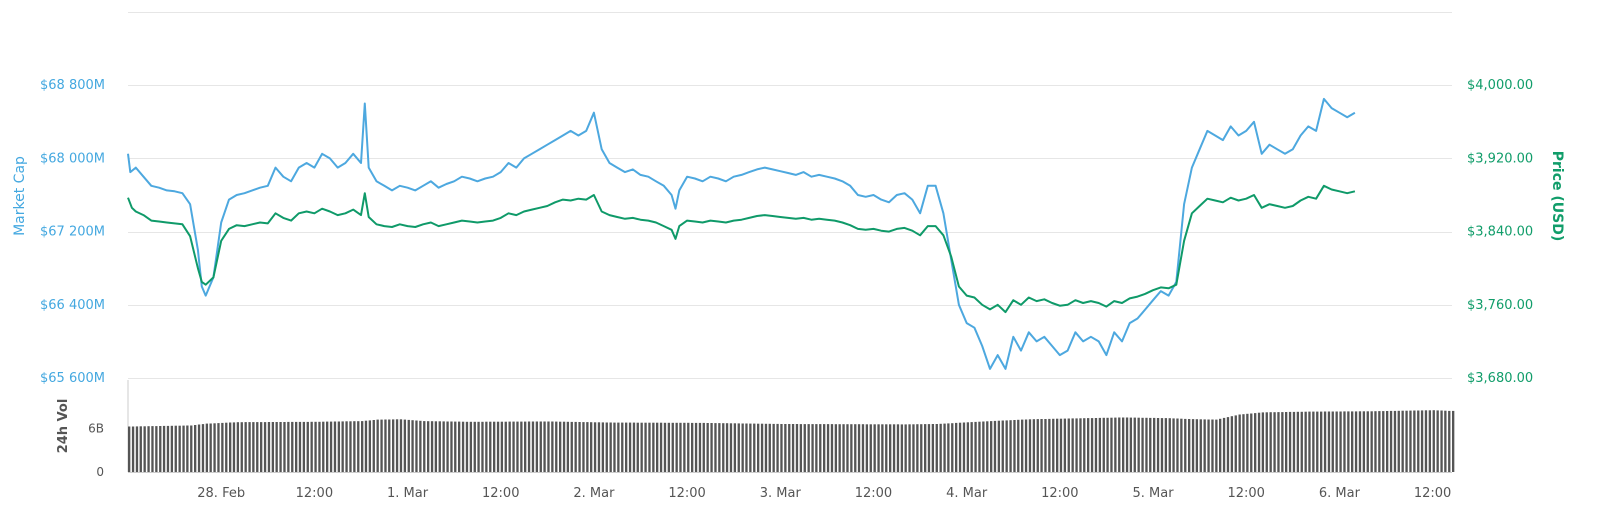  Describe the element at coordinates (72, 158) in the screenshot. I see `left-tick-label: $68 000M` at that location.